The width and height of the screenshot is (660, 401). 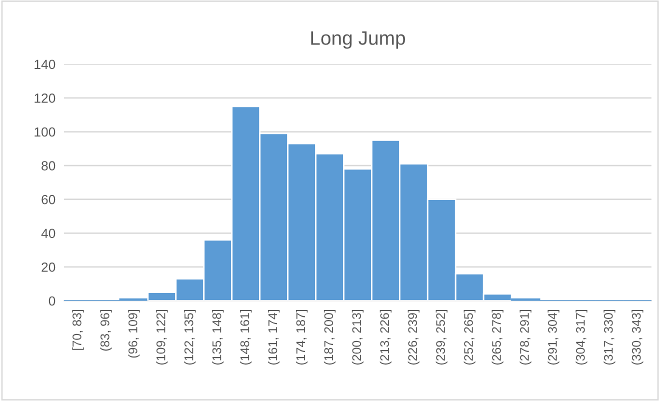 What do you see at coordinates (190, 337) in the screenshot?
I see `x-tick-label: (122, 135]` at bounding box center [190, 337].